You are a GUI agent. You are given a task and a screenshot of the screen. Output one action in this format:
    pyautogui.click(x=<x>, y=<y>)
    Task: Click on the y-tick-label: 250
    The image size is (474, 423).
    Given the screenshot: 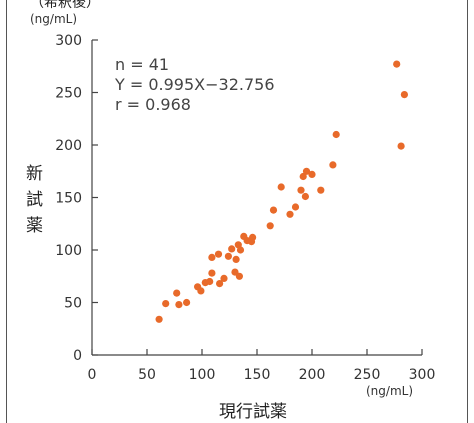 What is the action you would take?
    pyautogui.click(x=68, y=94)
    